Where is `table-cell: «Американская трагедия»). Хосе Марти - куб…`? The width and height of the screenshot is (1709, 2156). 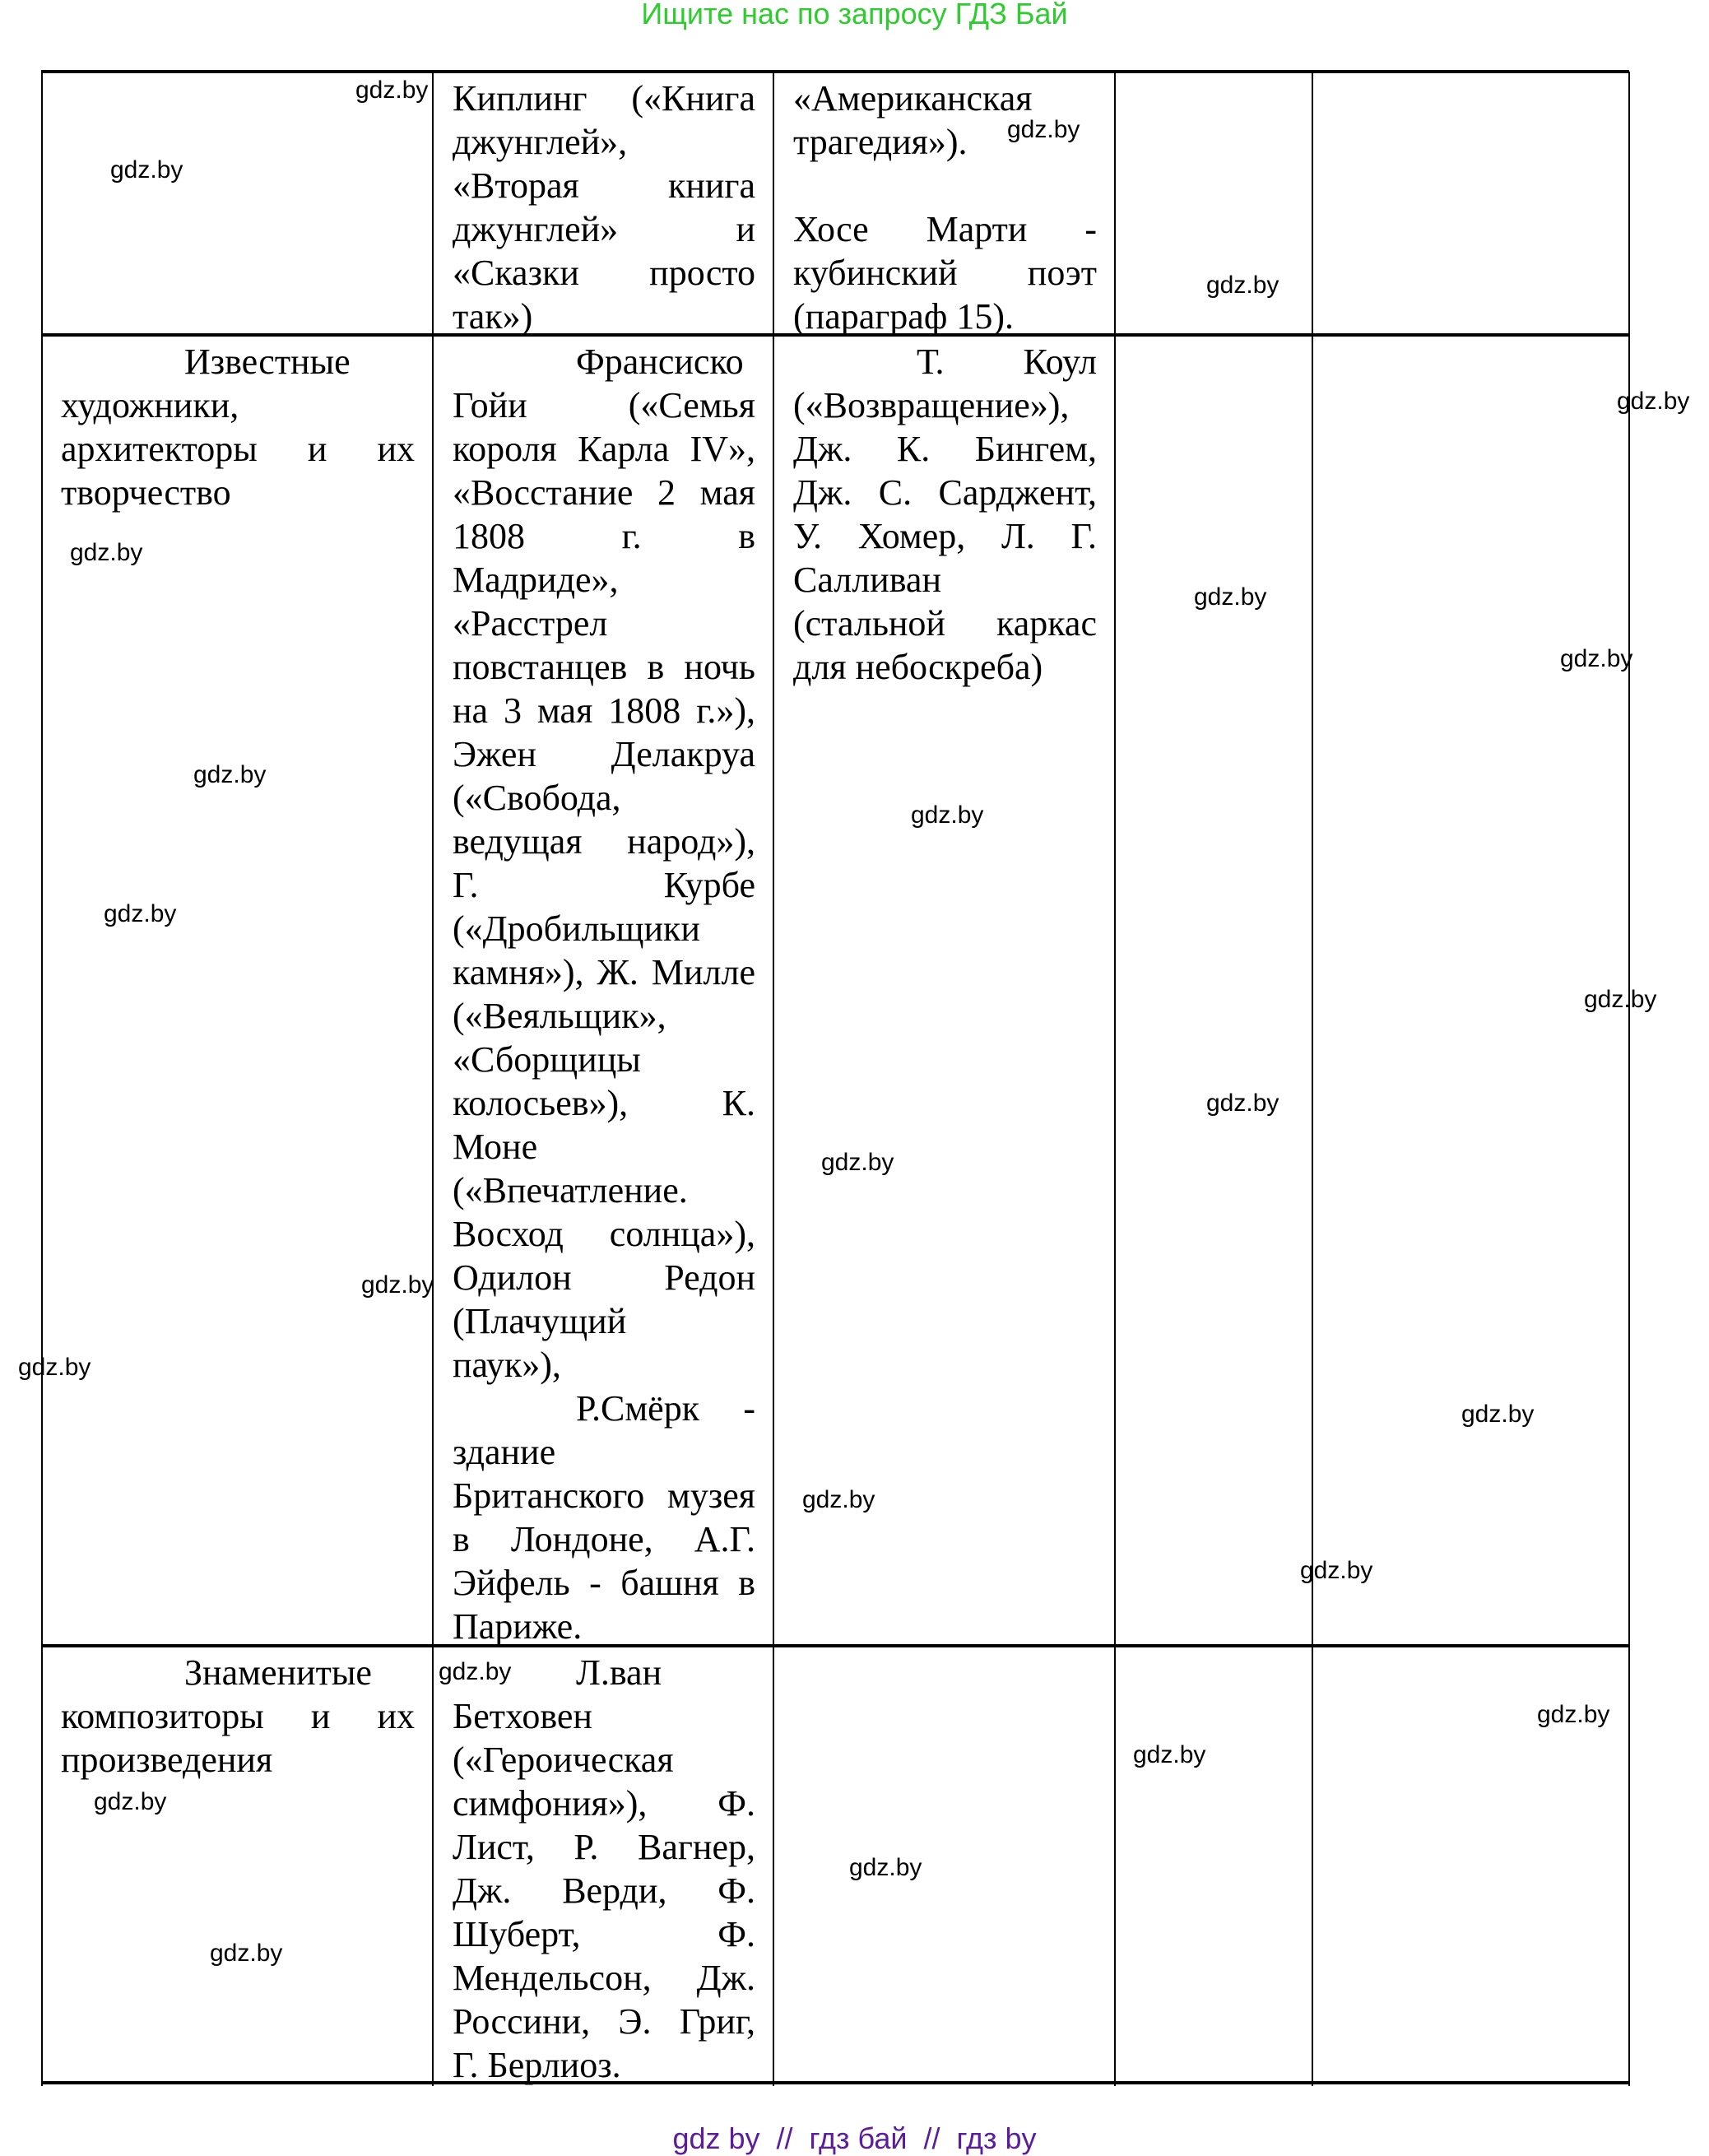 table-cell: «Американская трагедия»). Хосе Марти - куб… is located at coordinates (944, 205).